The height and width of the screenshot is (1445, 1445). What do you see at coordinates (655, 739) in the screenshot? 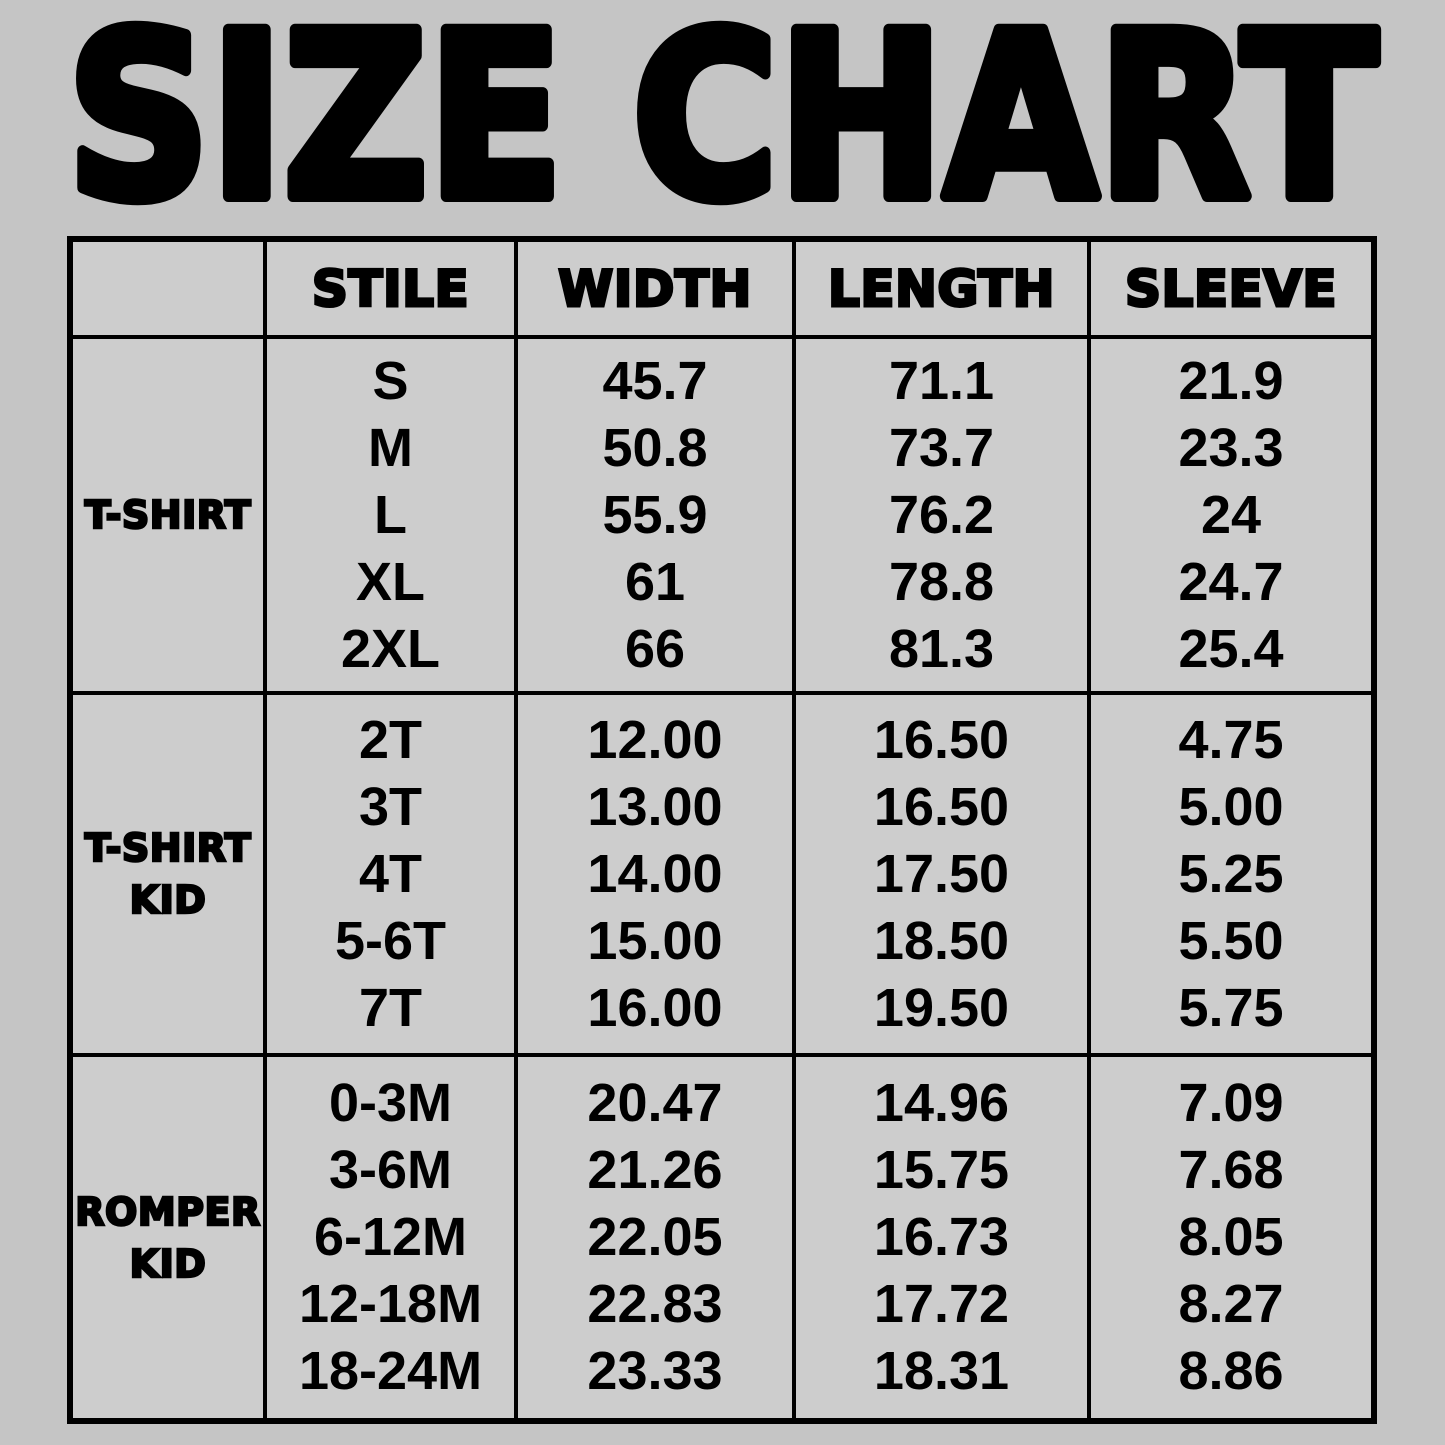
I see `width-value: 12.00` at bounding box center [655, 739].